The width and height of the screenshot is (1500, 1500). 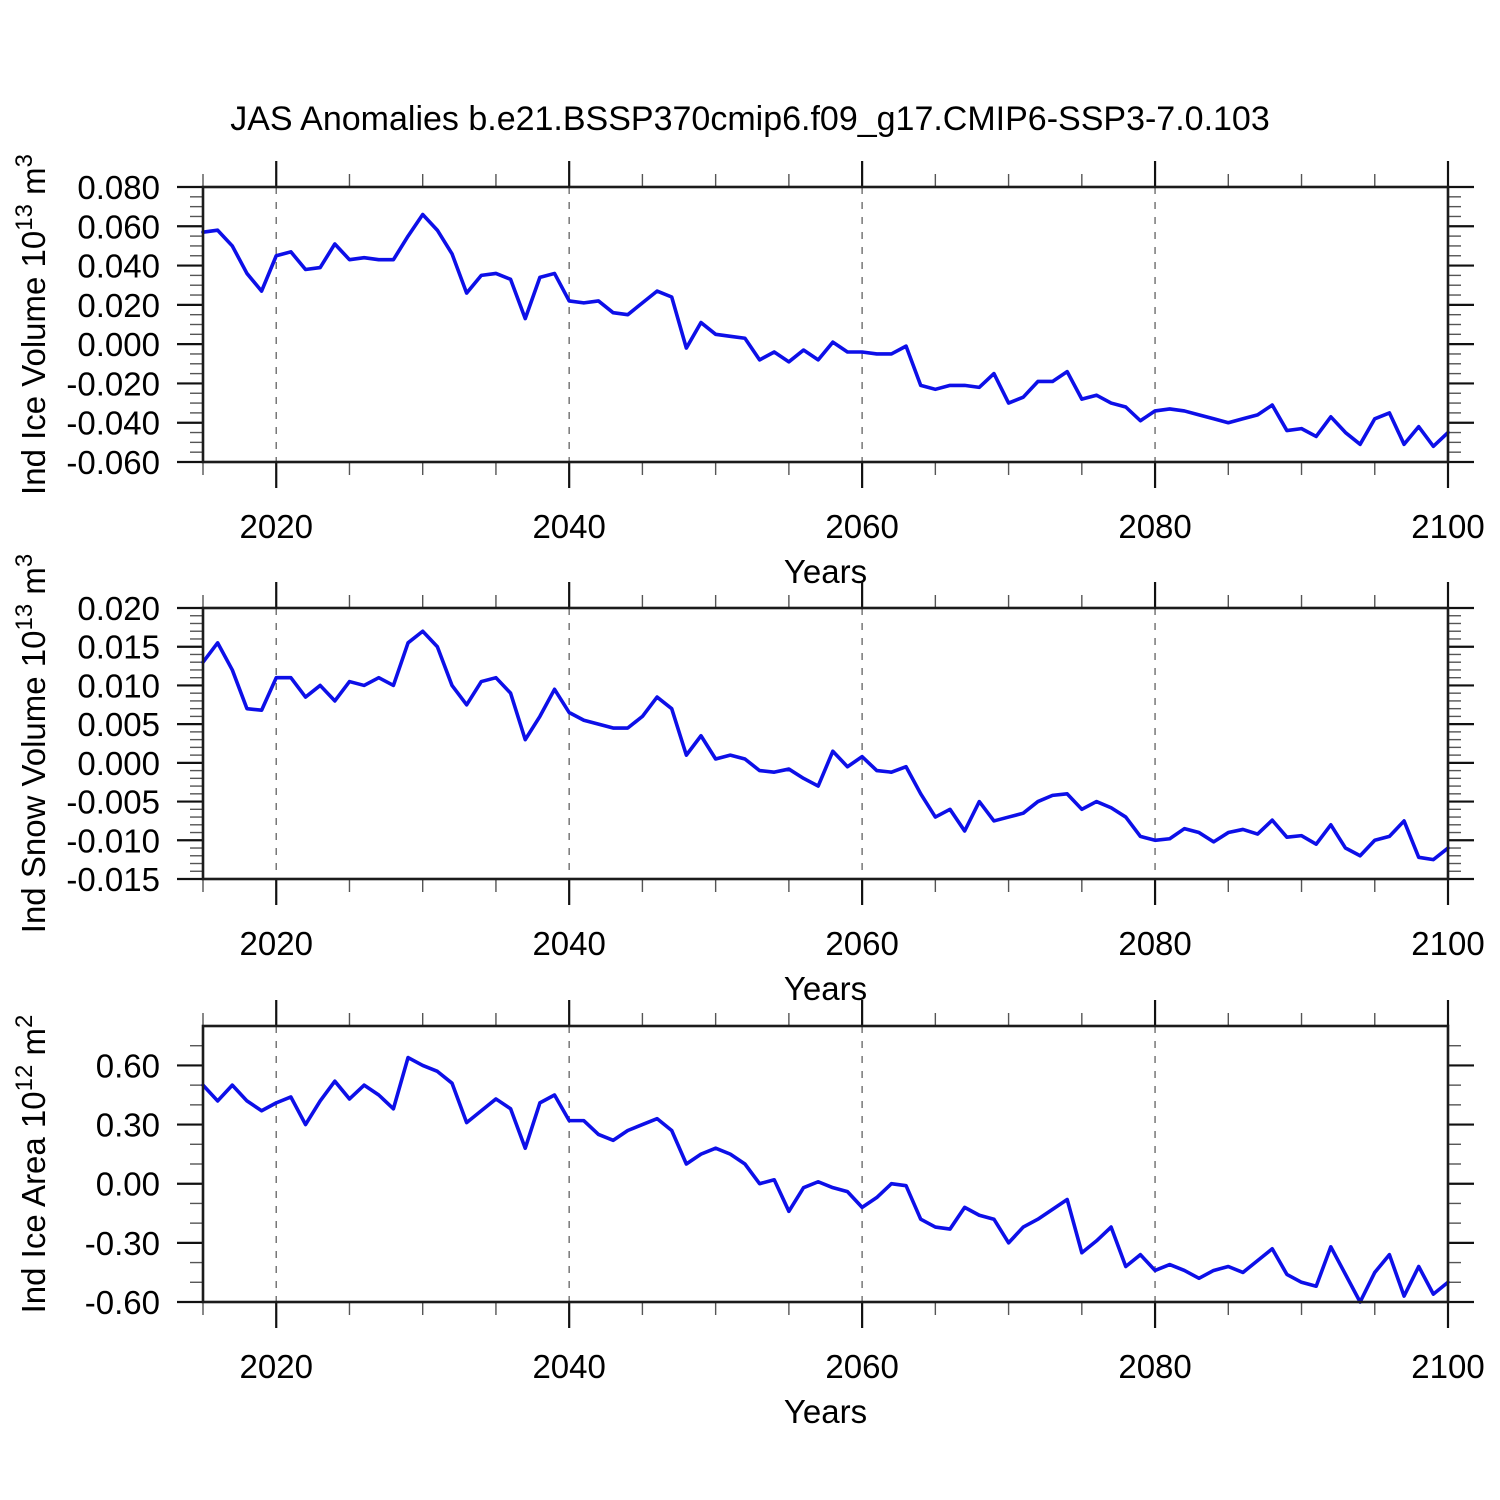 I want to click on y-tick-label: -0.040, so click(x=113, y=423).